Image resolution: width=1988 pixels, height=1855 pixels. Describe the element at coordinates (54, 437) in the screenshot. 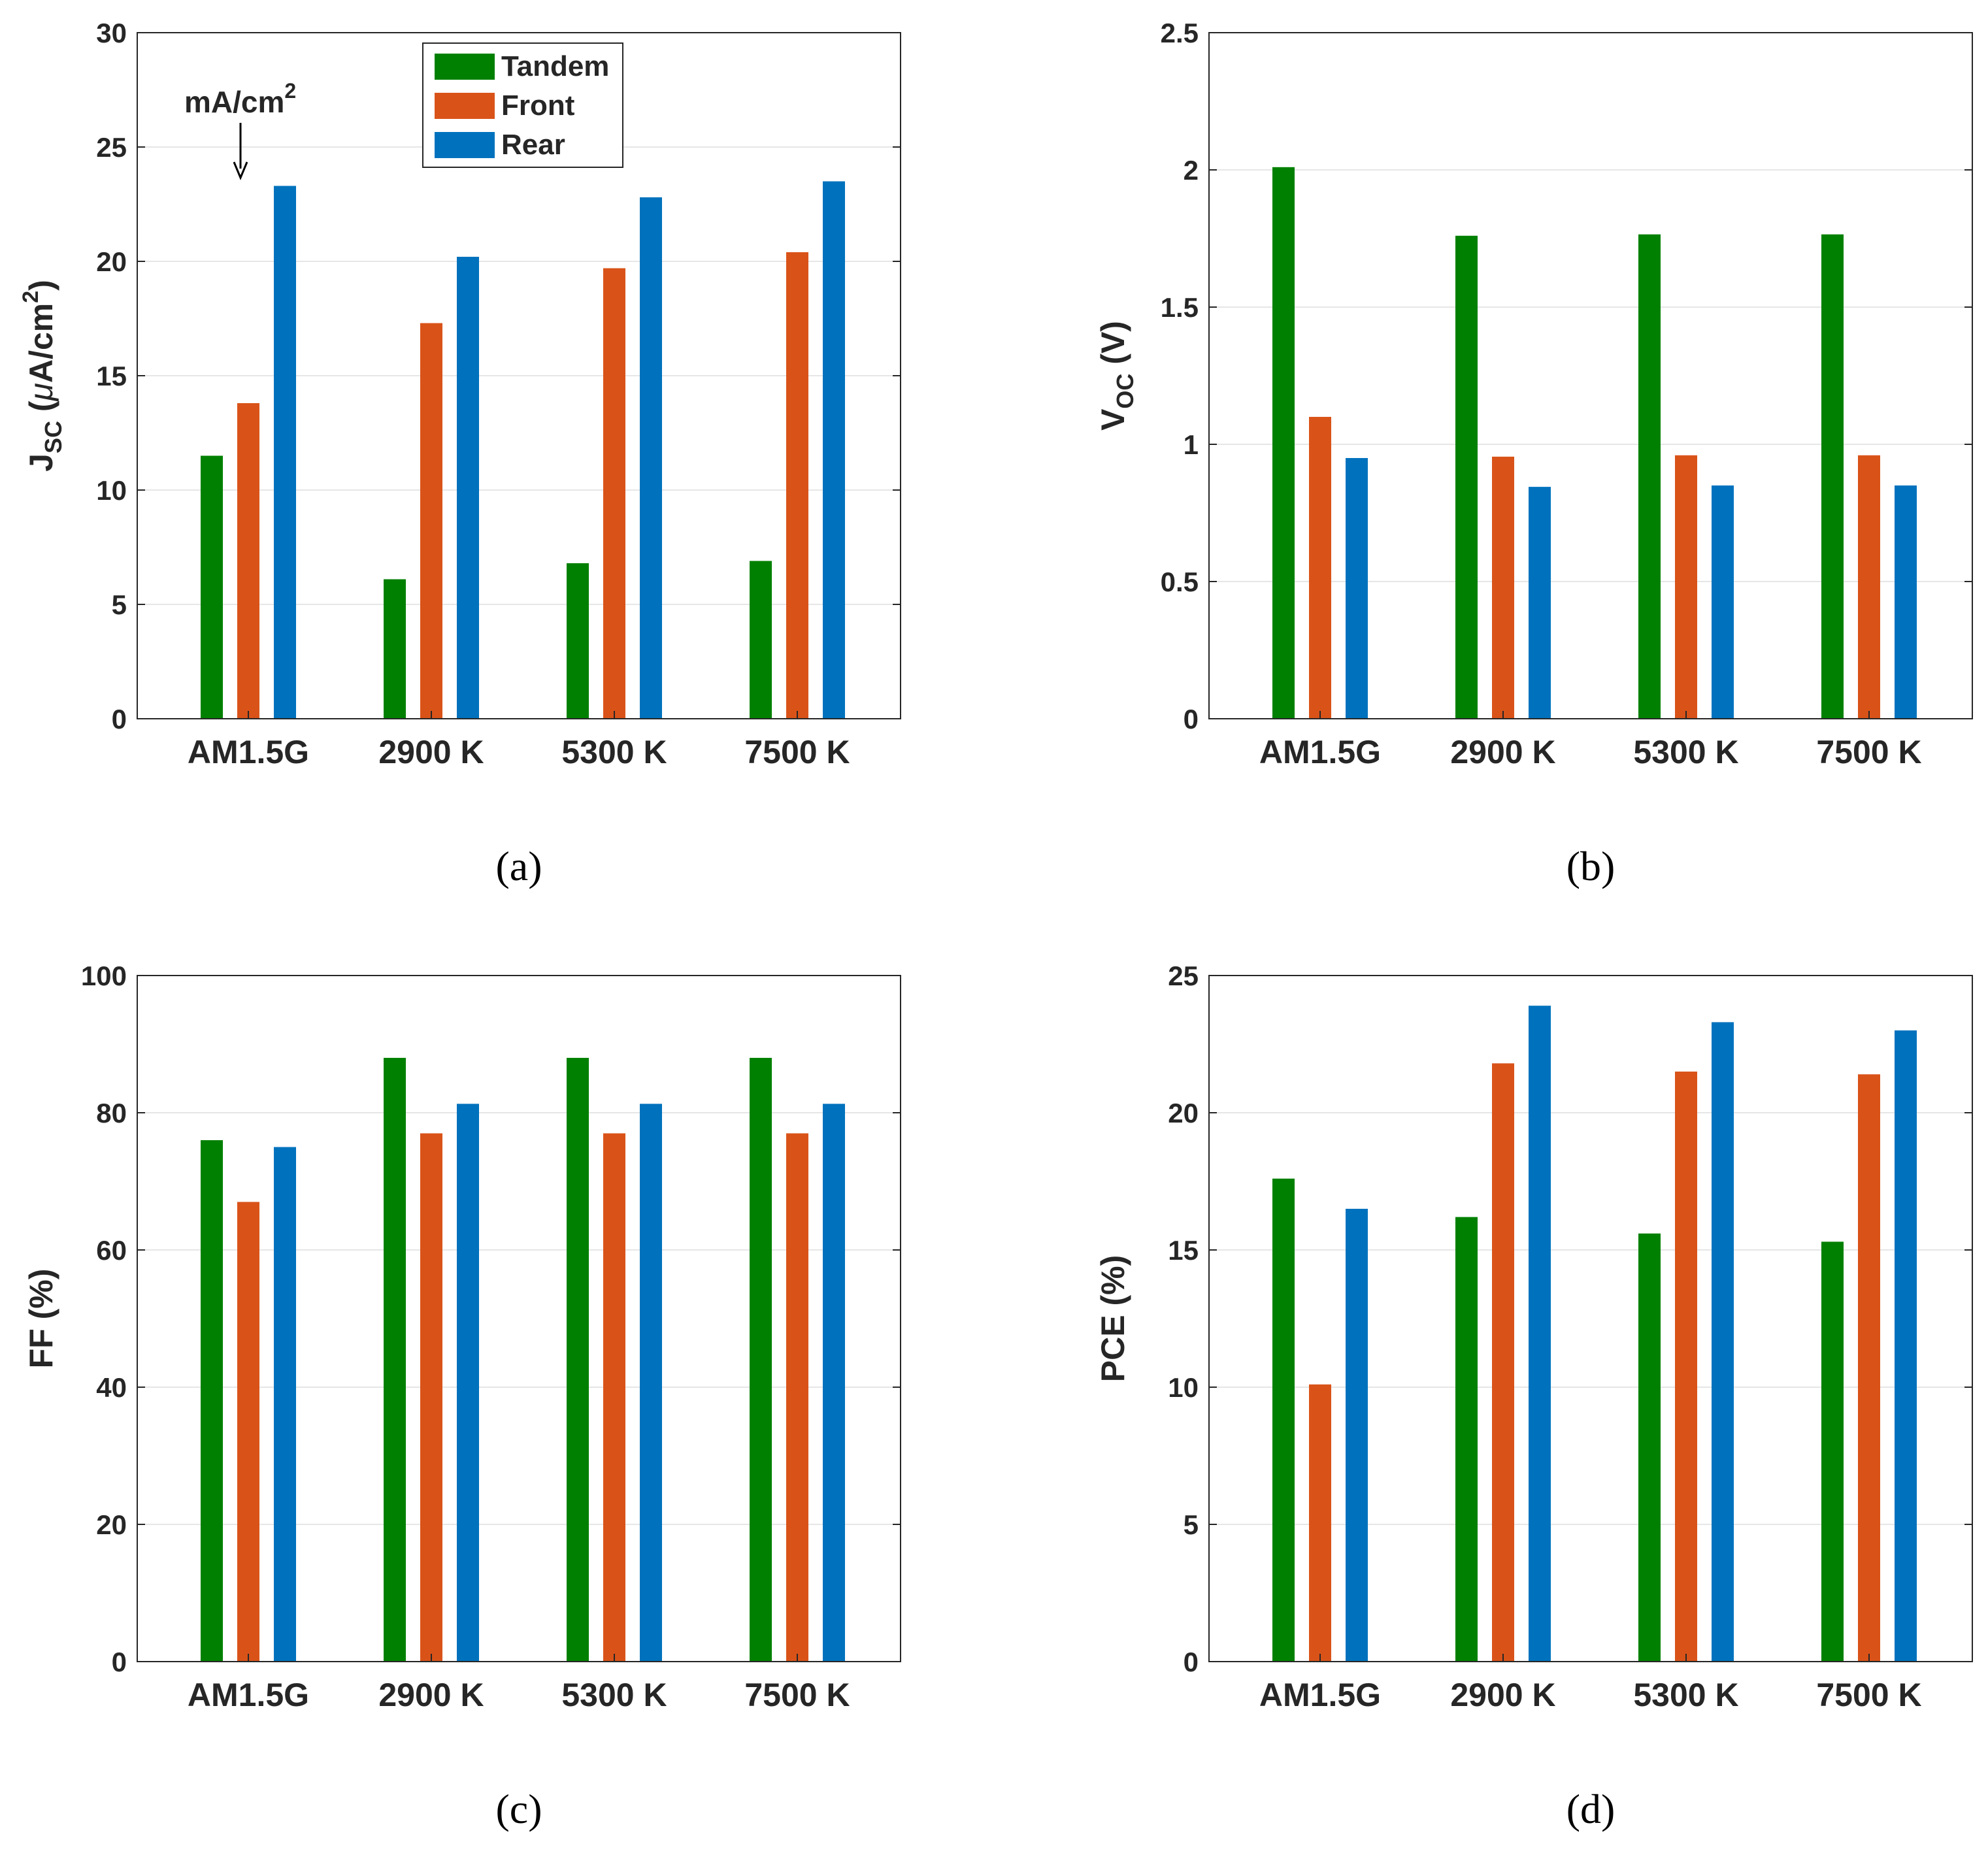

I see `y-axis-title-subscript: SC` at that location.